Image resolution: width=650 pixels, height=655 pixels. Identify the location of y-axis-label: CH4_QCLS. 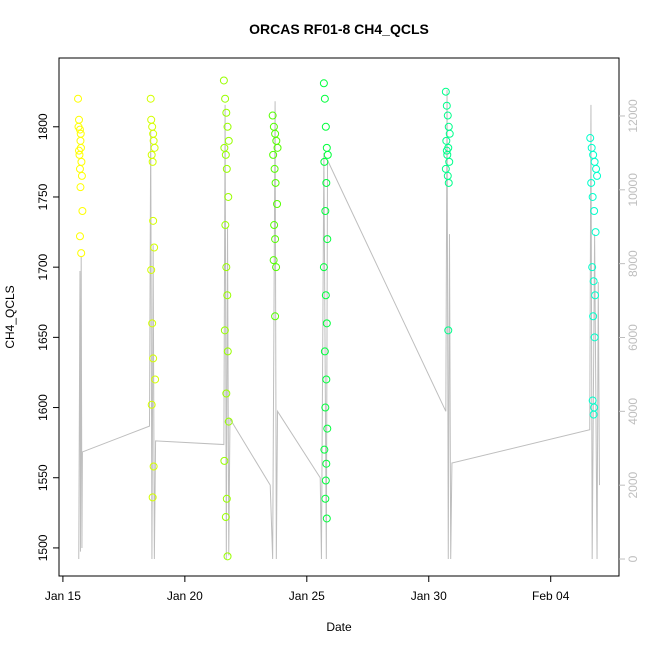
(10, 316).